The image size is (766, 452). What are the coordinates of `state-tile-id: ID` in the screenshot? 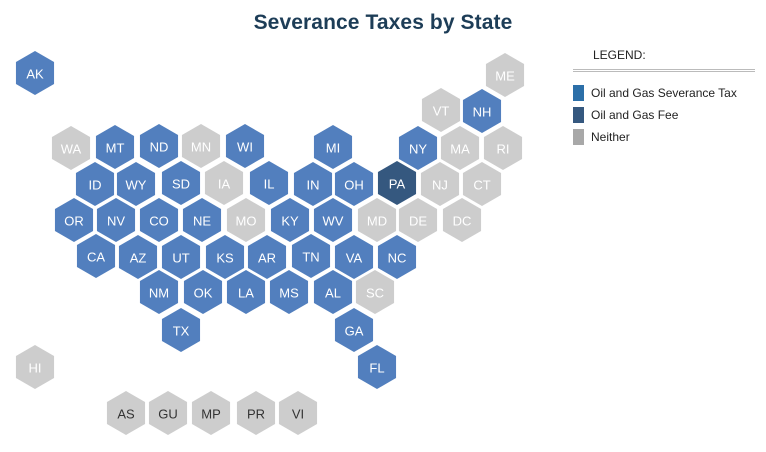 It's located at (95, 184).